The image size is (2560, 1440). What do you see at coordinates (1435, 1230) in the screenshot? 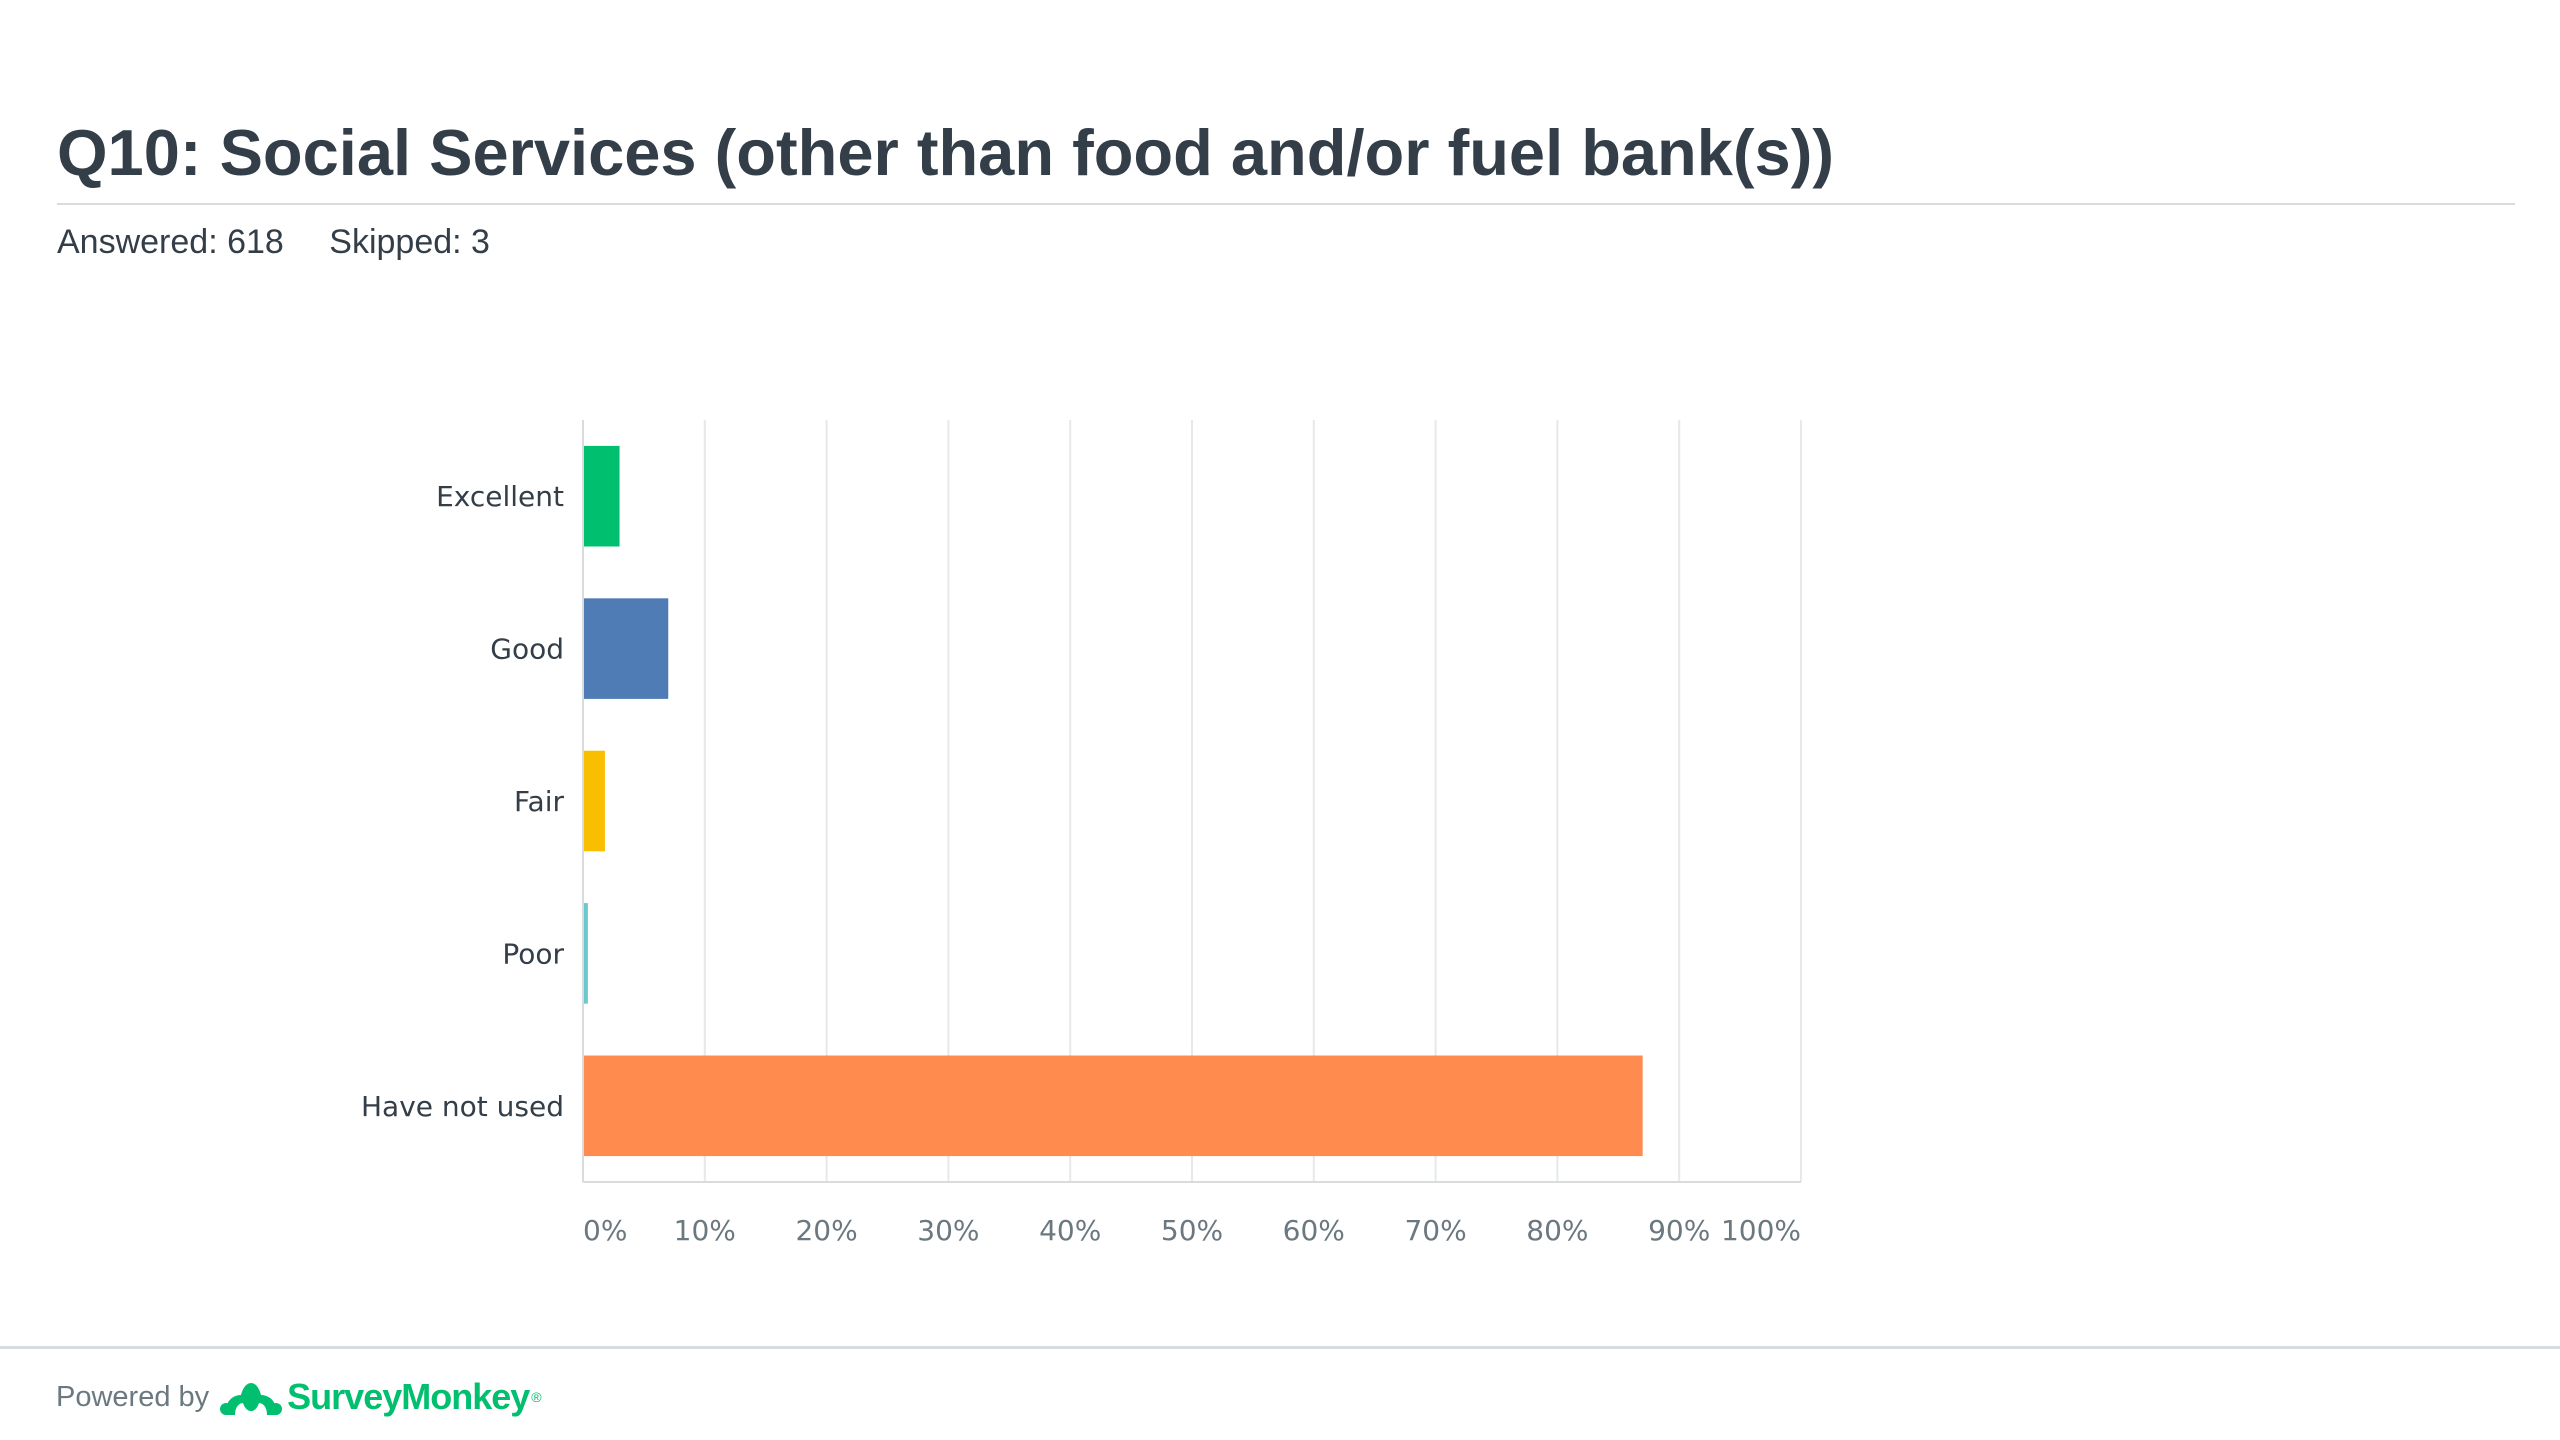
I see `x-tick-label: 70%` at bounding box center [1435, 1230].